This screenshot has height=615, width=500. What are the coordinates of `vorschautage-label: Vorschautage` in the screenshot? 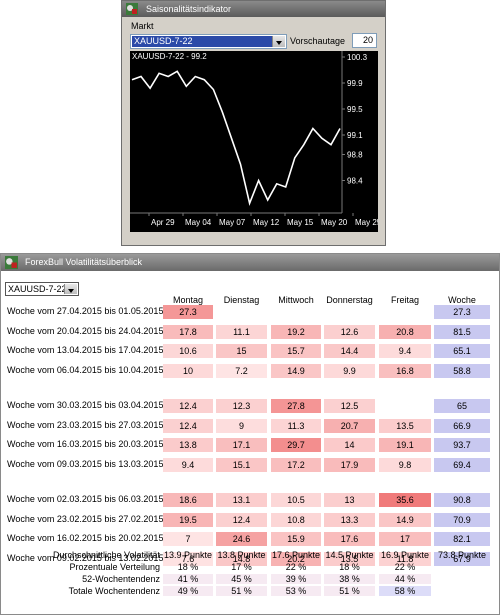 It's located at (318, 41).